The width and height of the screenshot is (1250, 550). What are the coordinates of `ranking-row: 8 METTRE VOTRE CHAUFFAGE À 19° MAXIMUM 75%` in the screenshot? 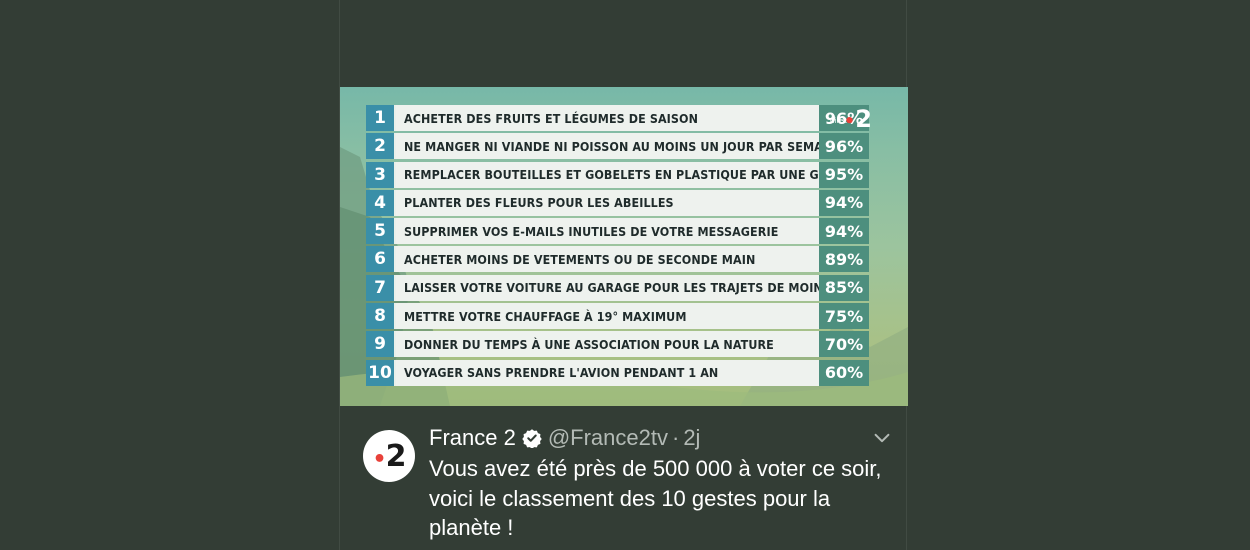 It's located at (618, 316).